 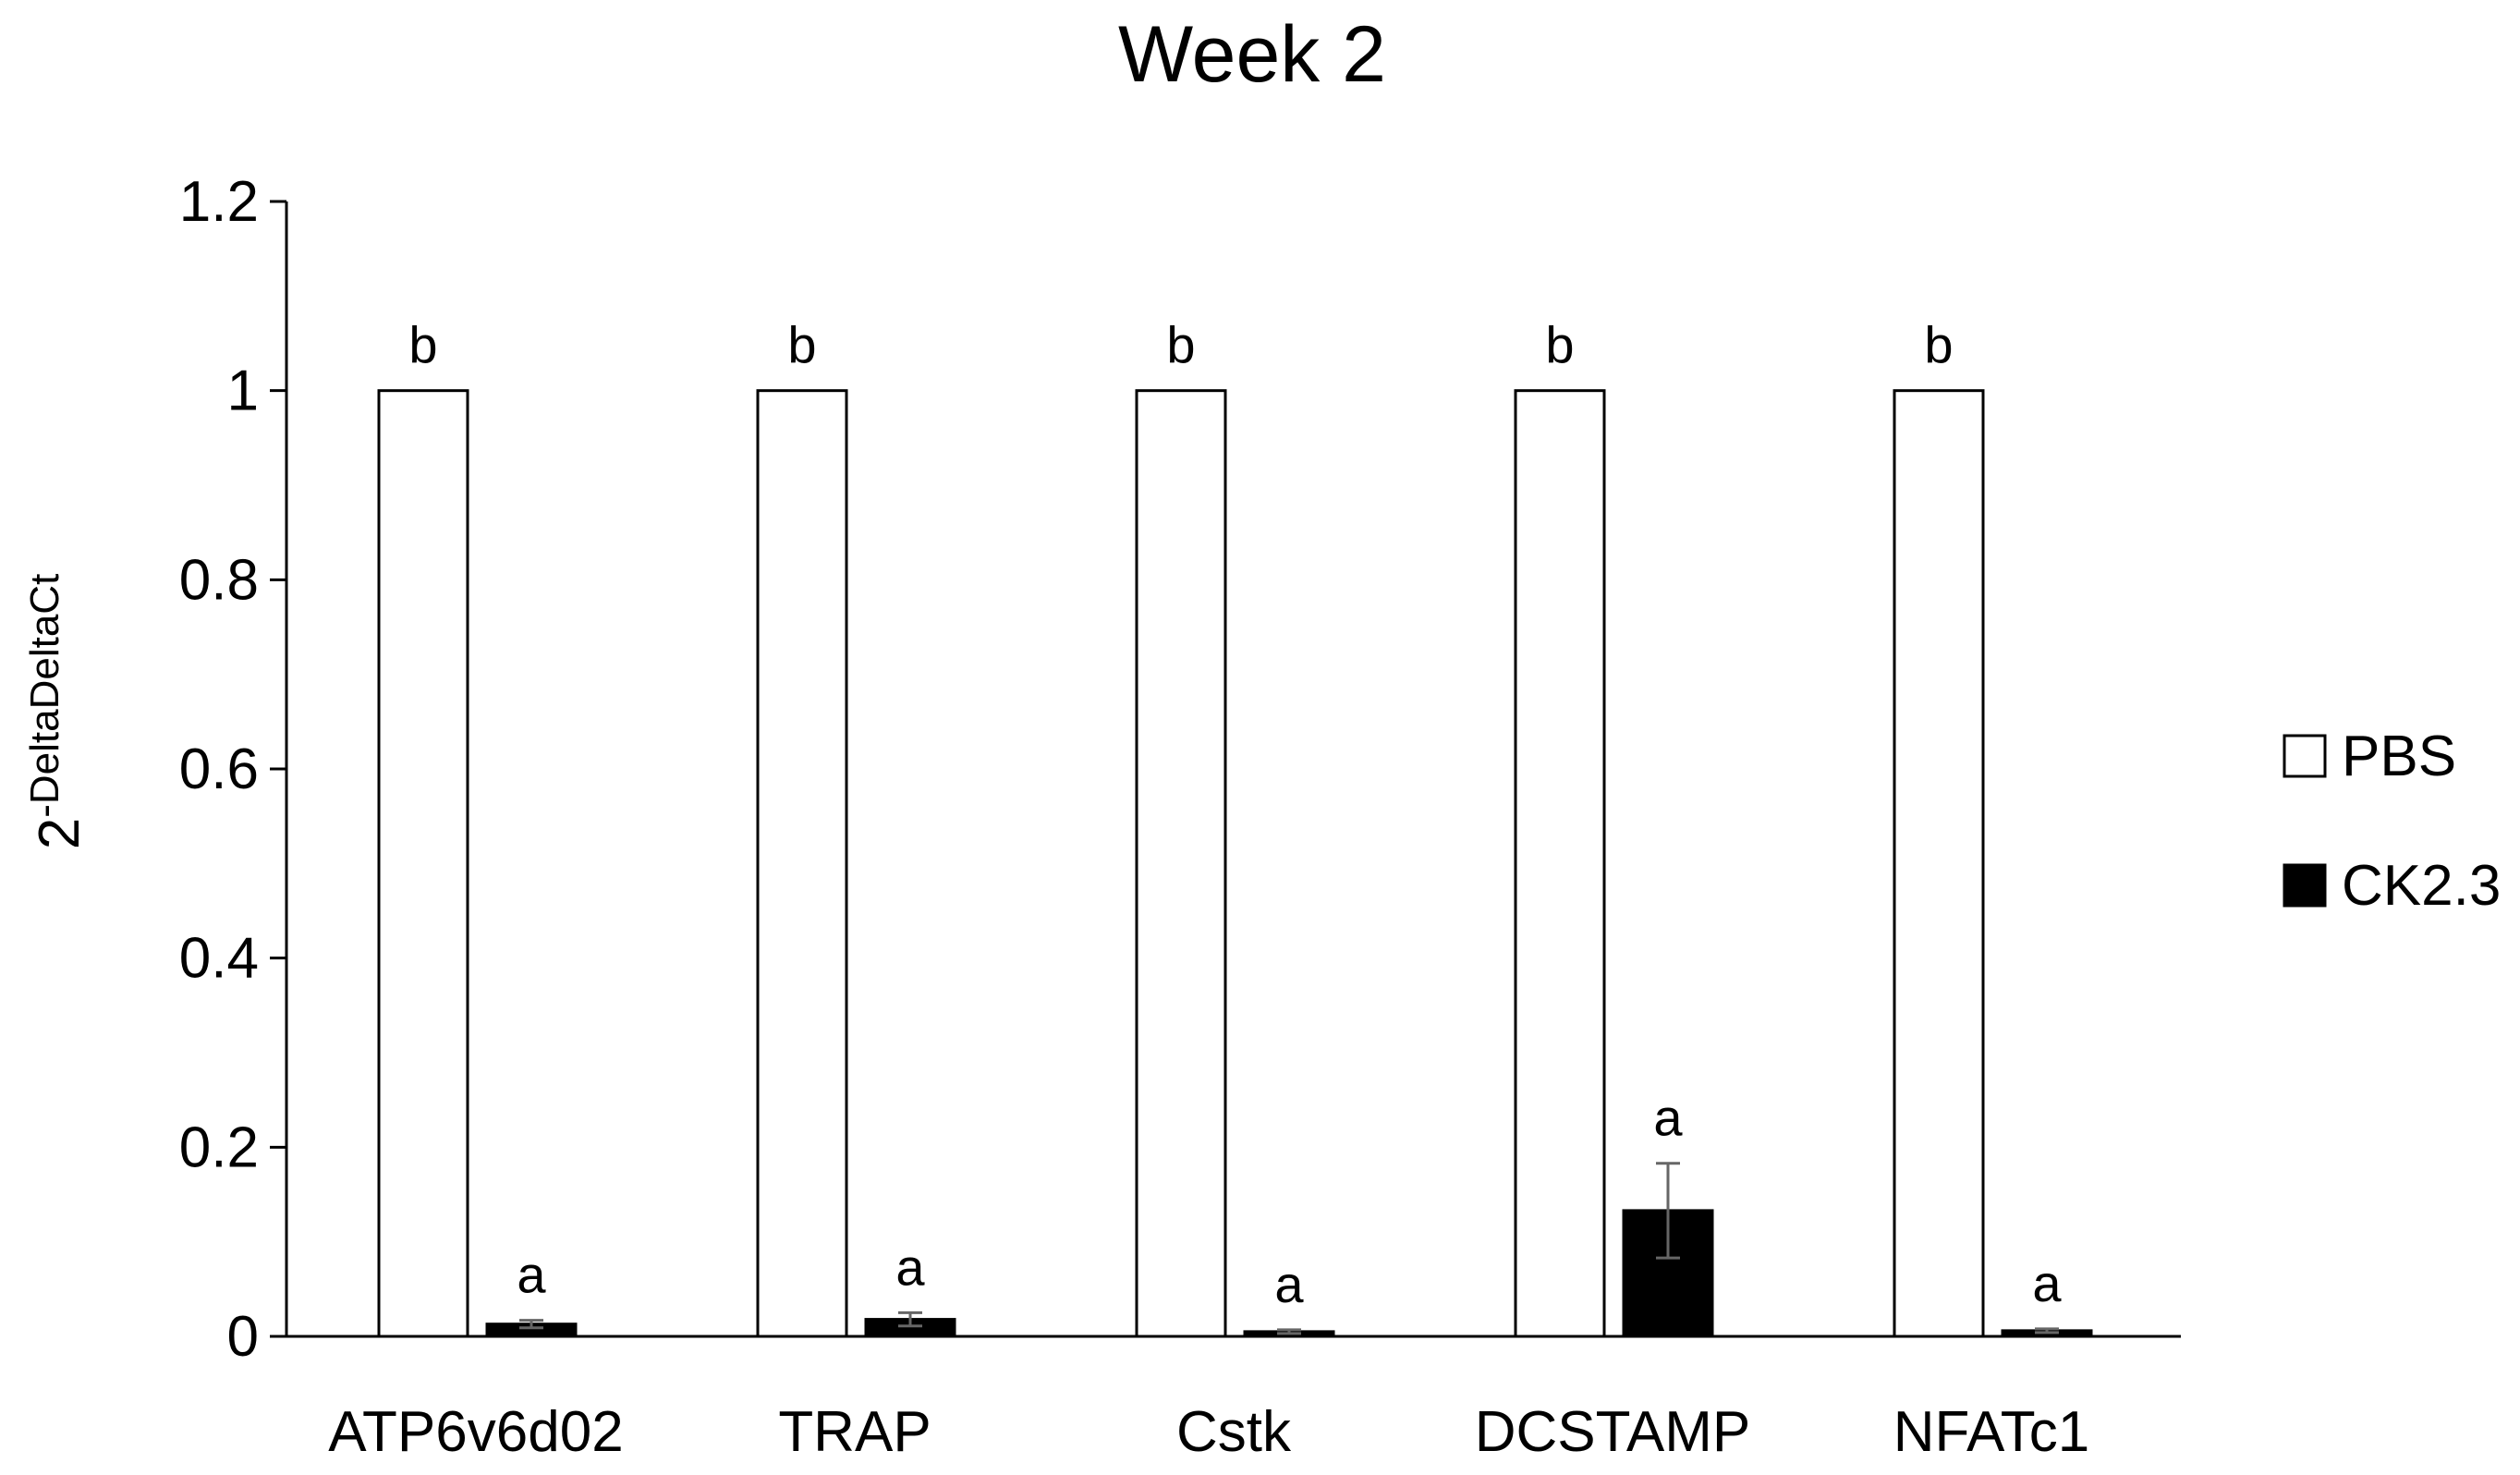 I want to click on y-tick-label: 0.4, so click(x=219, y=959).